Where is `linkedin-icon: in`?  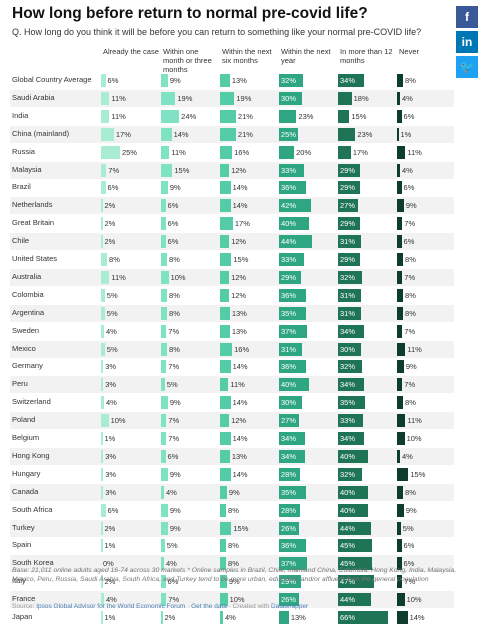 linkedin-icon: in is located at coordinates (467, 42).